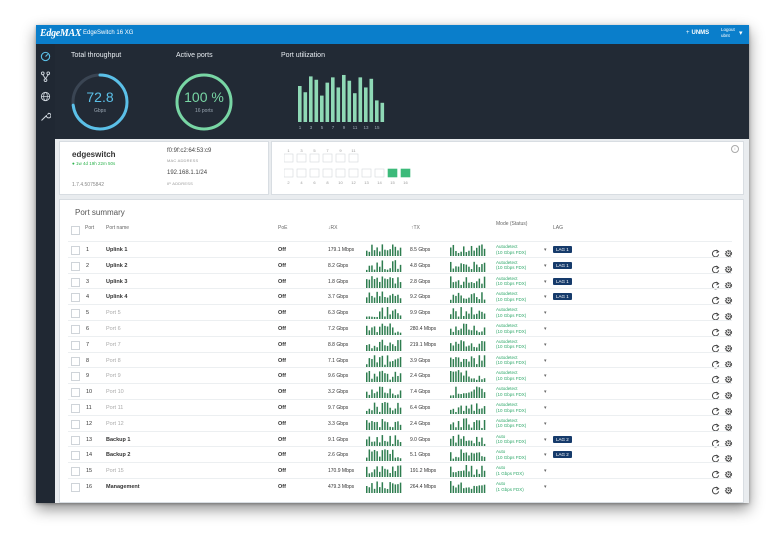 The width and height of the screenshot is (768, 538). Describe the element at coordinates (117, 297) in the screenshot. I see `port-name: Uplink 4` at that location.